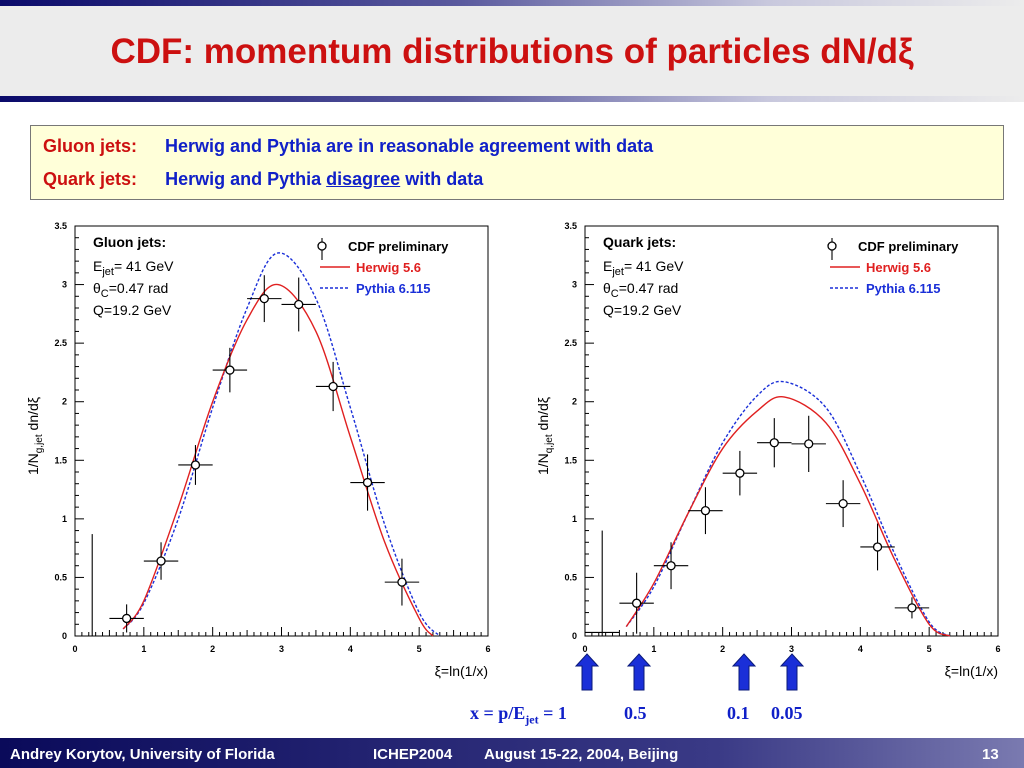 Image resolution: width=1024 pixels, height=768 pixels. Describe the element at coordinates (90, 179) in the screenshot. I see `quark-label: Quark jets:` at that location.